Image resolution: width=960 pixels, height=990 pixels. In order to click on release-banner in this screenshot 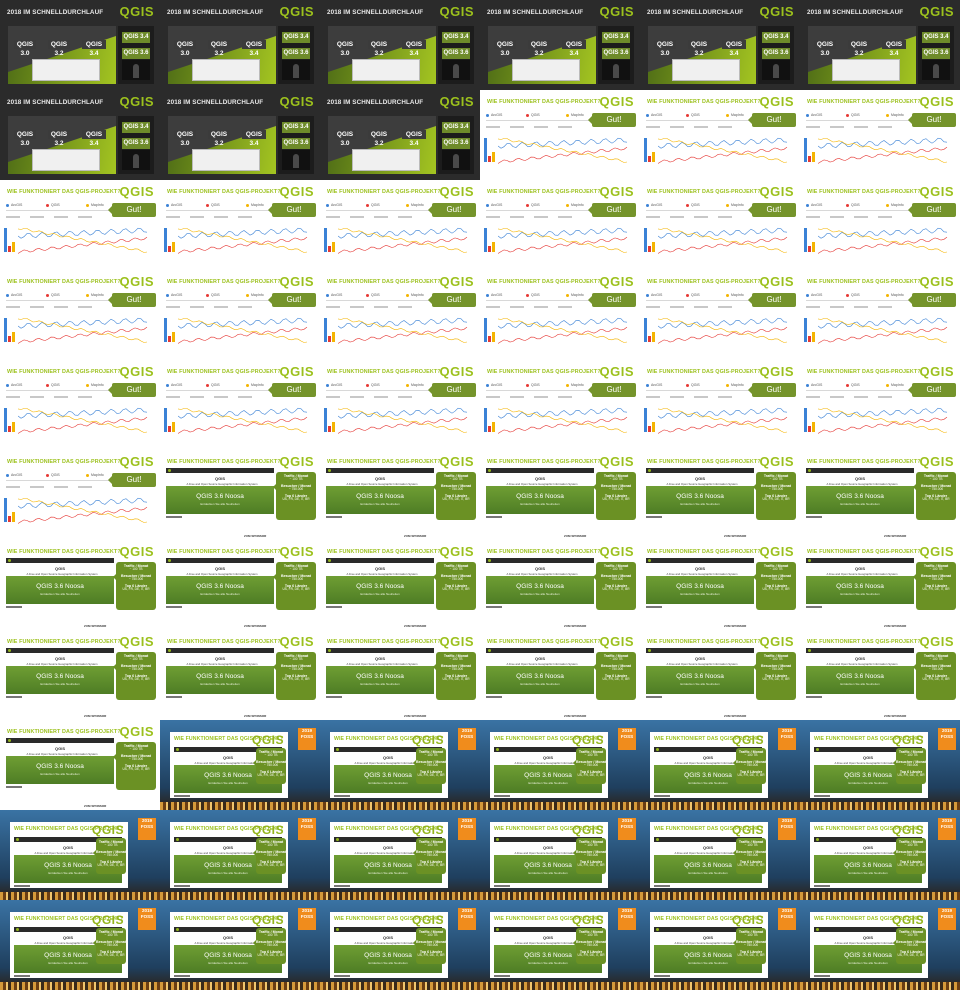, I will do `click(226, 70)`.